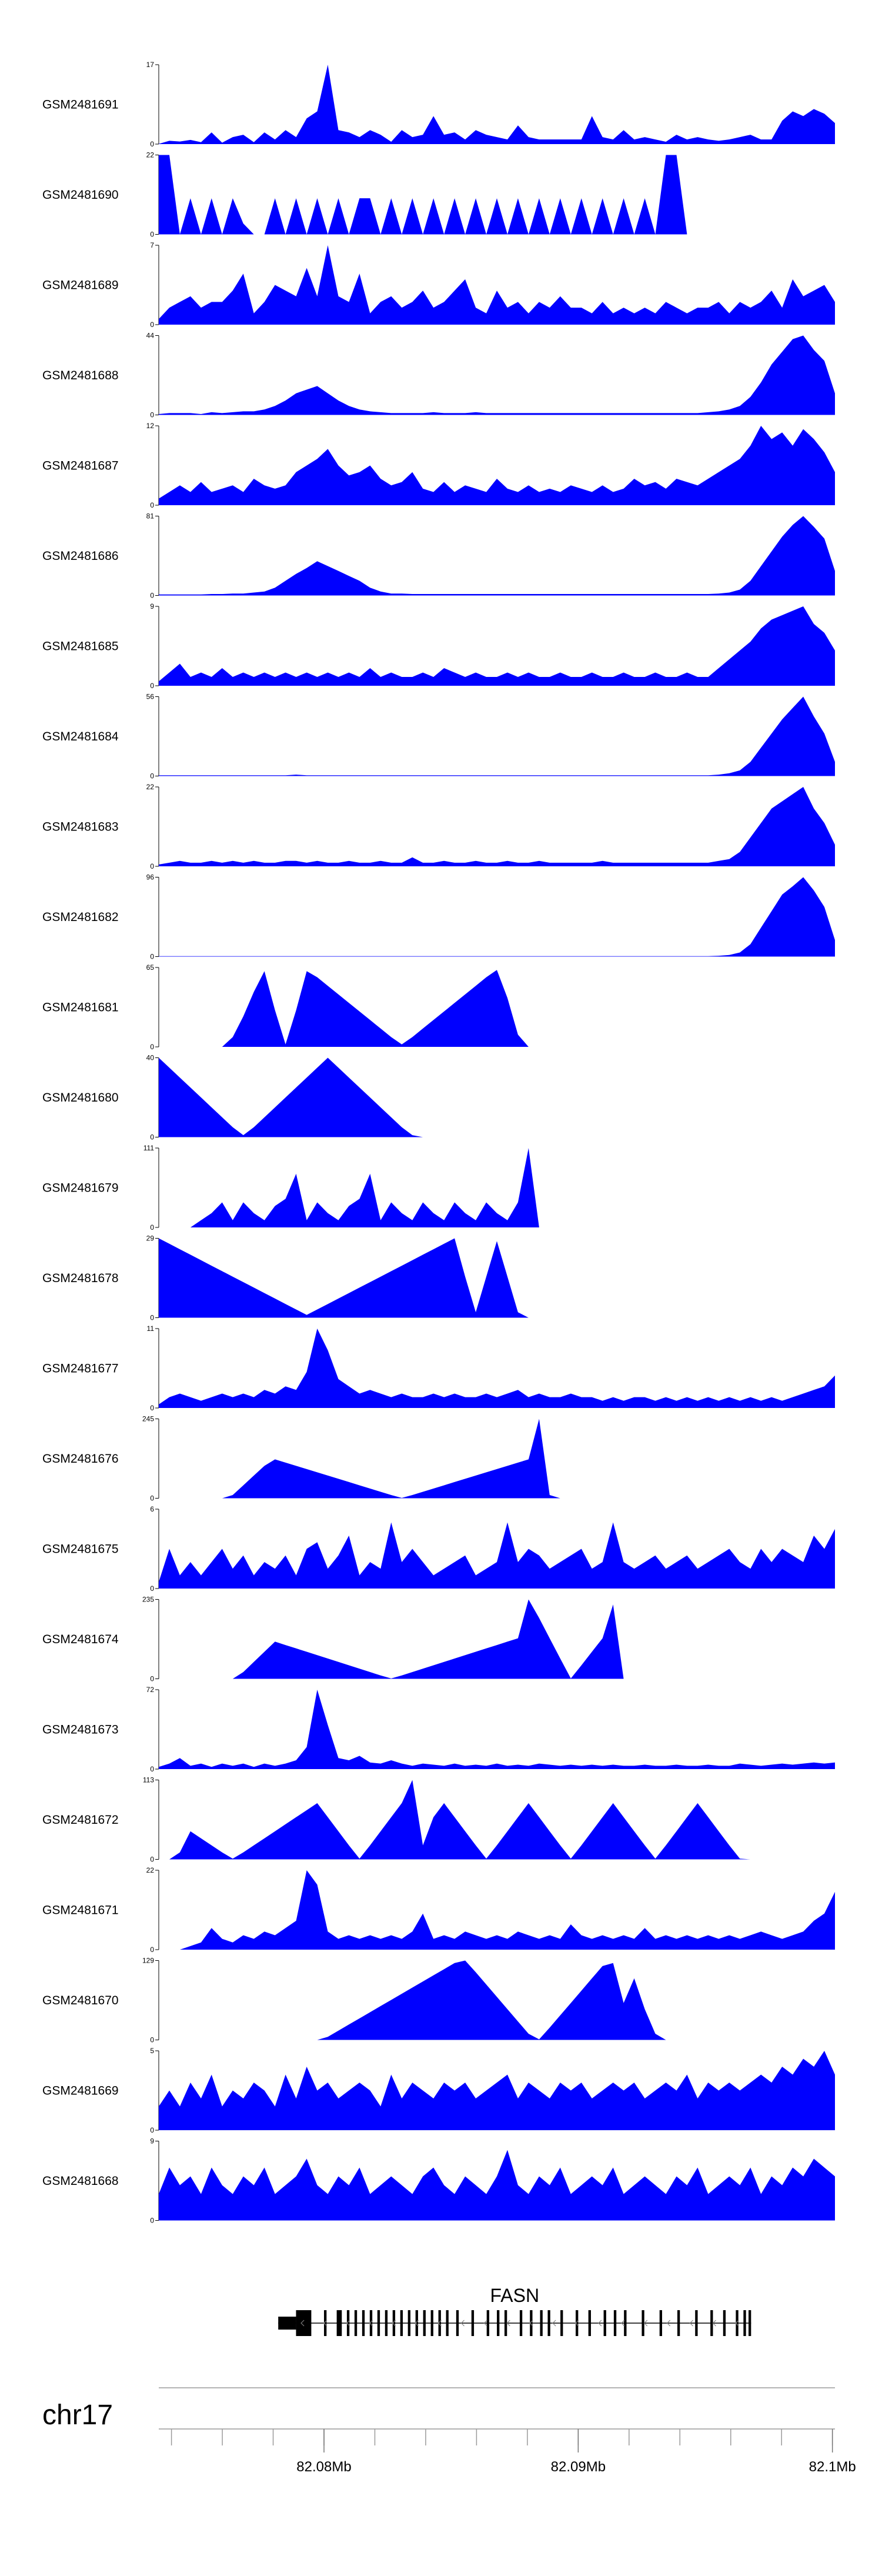 The image size is (882, 2576). What do you see at coordinates (578, 2467) in the screenshot?
I see `axis-tick-label: 82.09Mb` at bounding box center [578, 2467].